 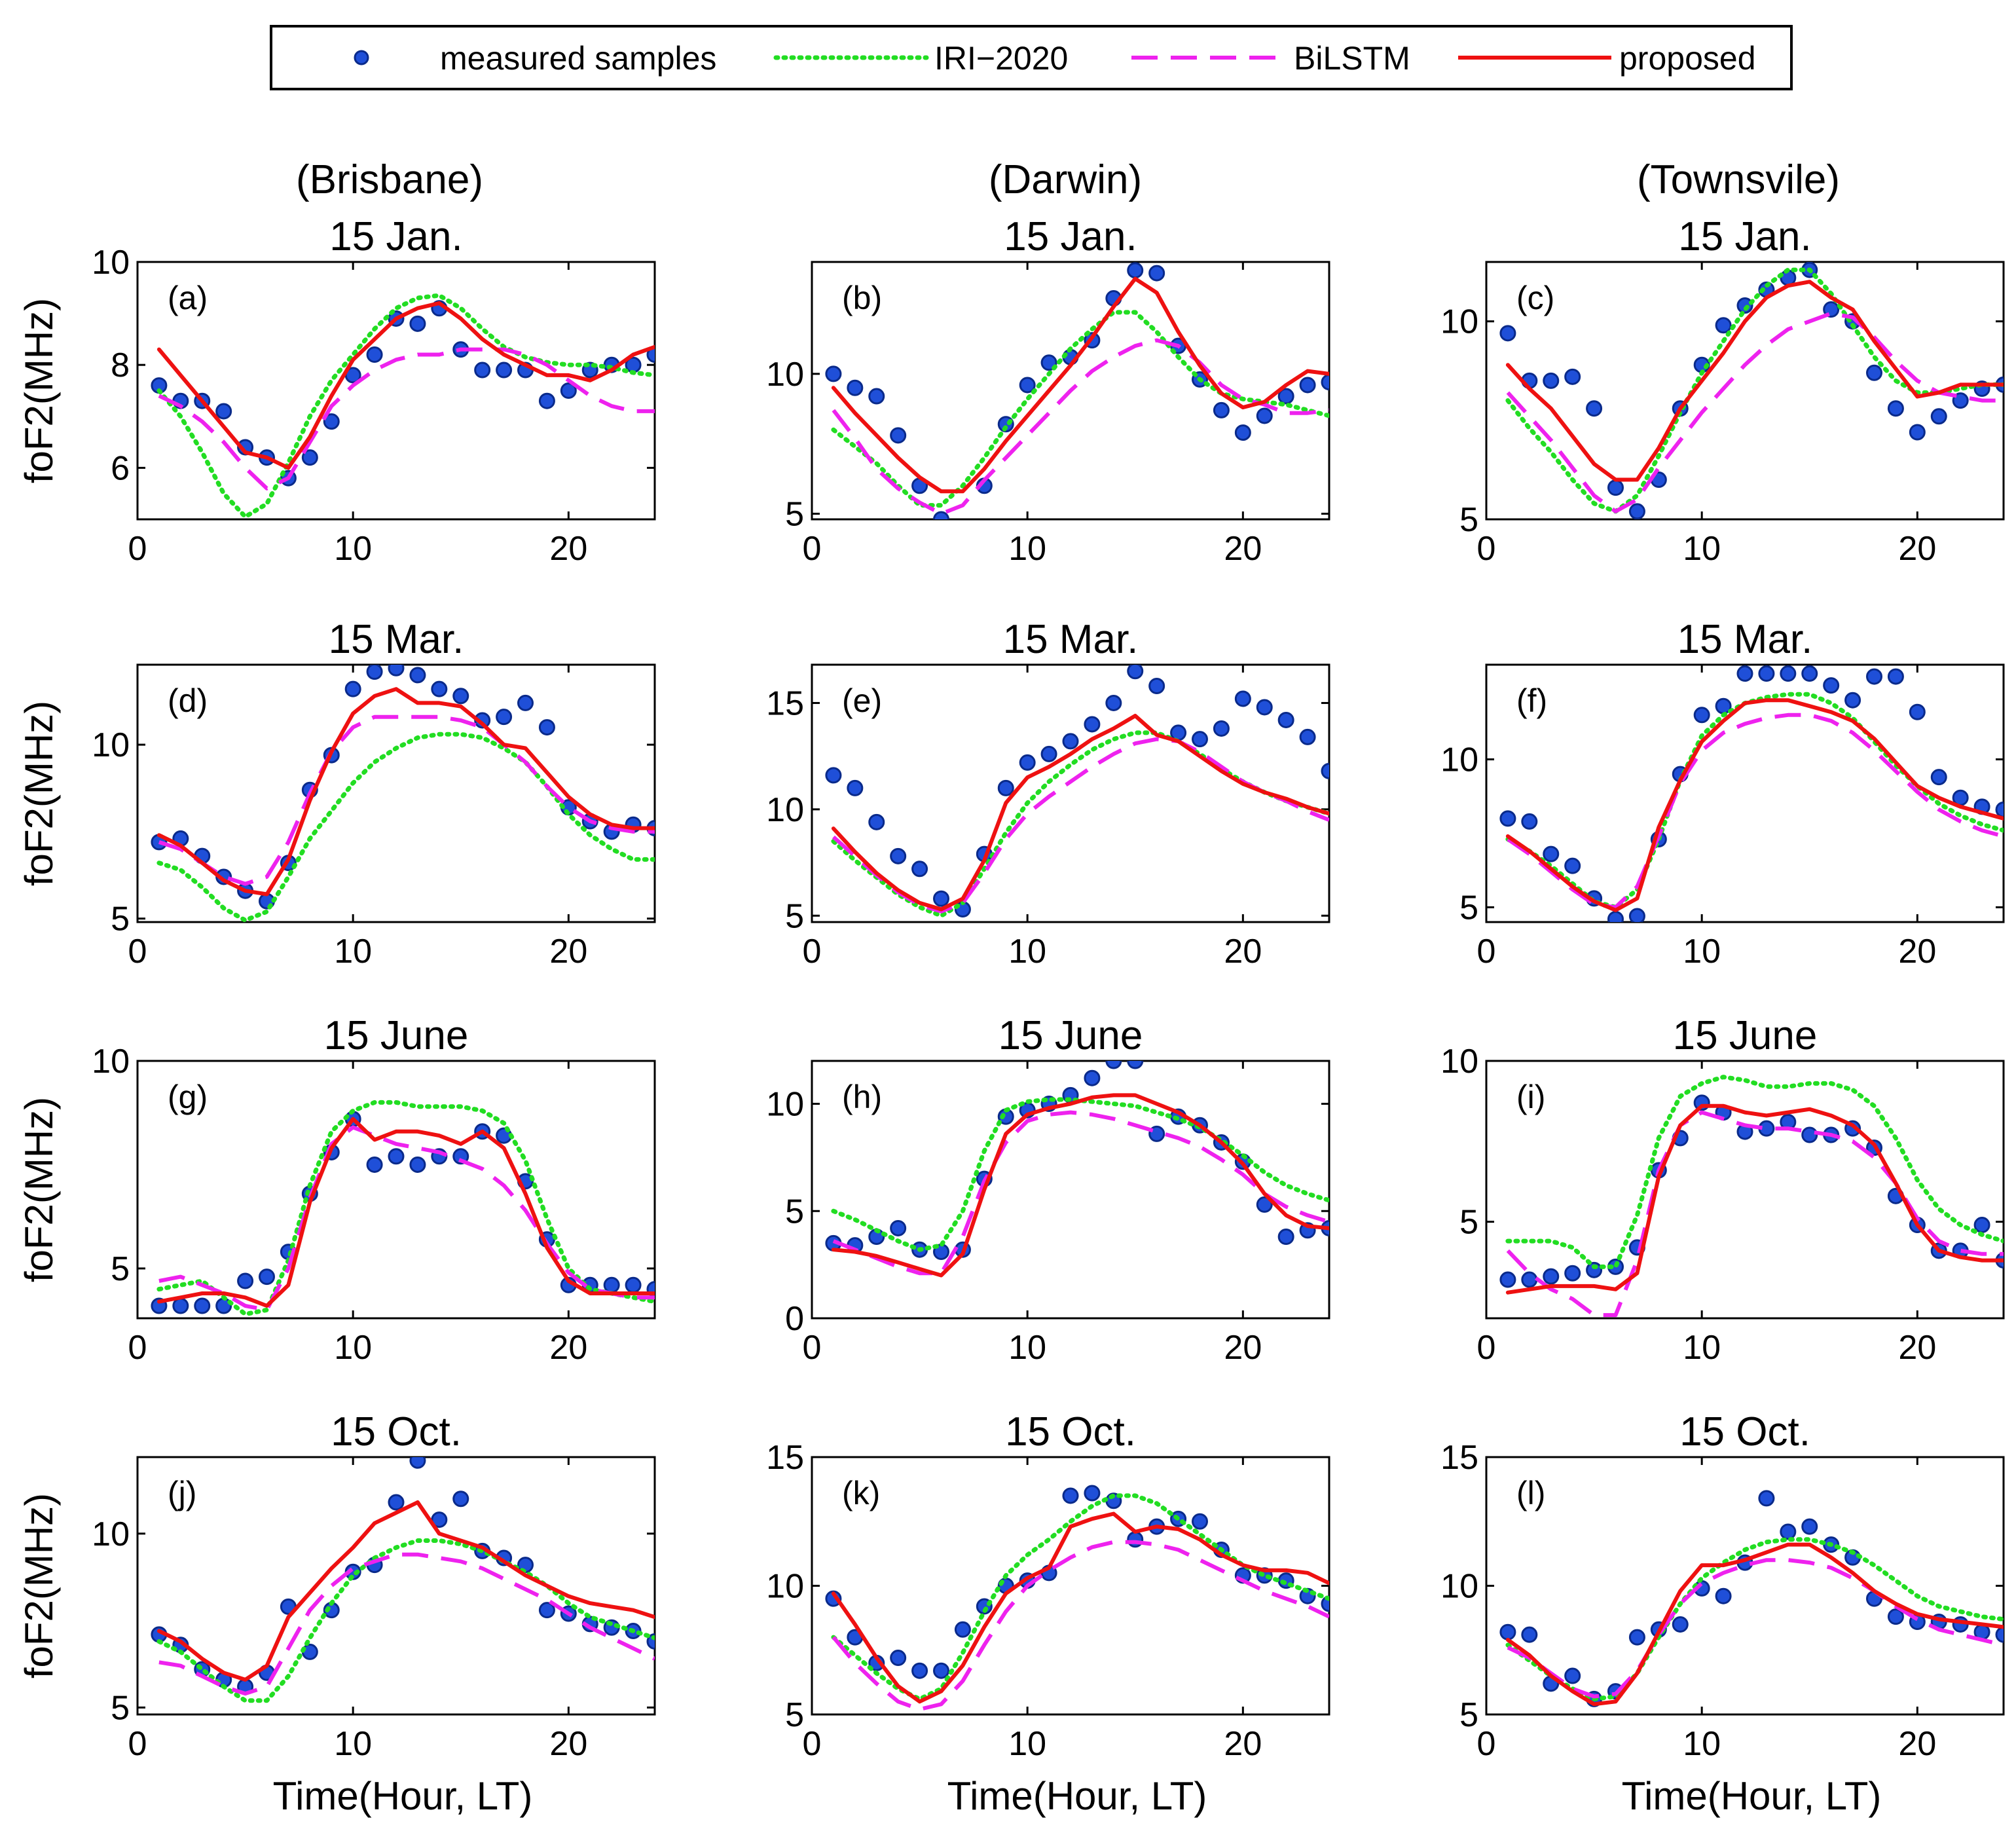 I want to click on panel-title: 15 Oct., so click(x=1070, y=1431).